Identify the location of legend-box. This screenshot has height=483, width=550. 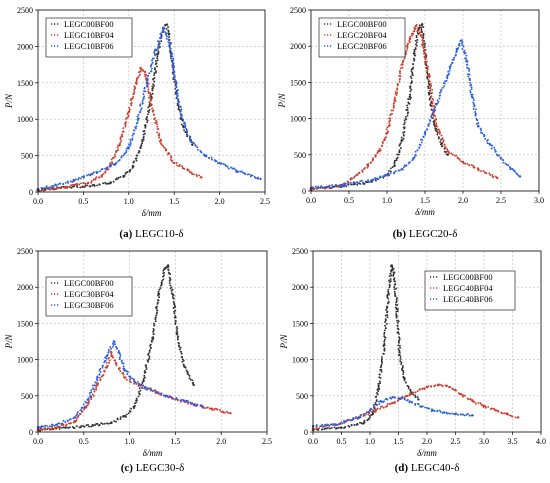
(470, 290).